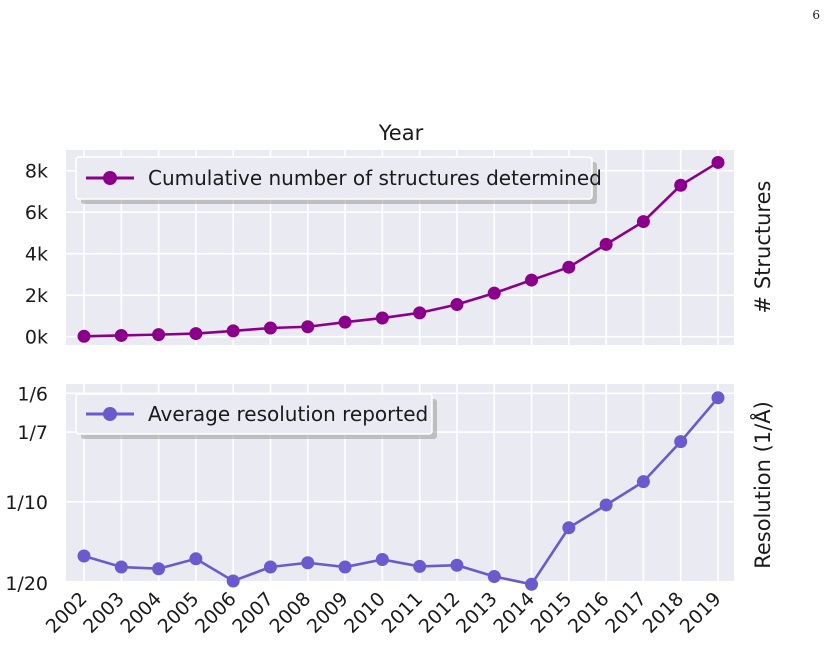 The image size is (828, 654). Describe the element at coordinates (26, 503) in the screenshot. I see `y-tick-label: 1/10` at that location.